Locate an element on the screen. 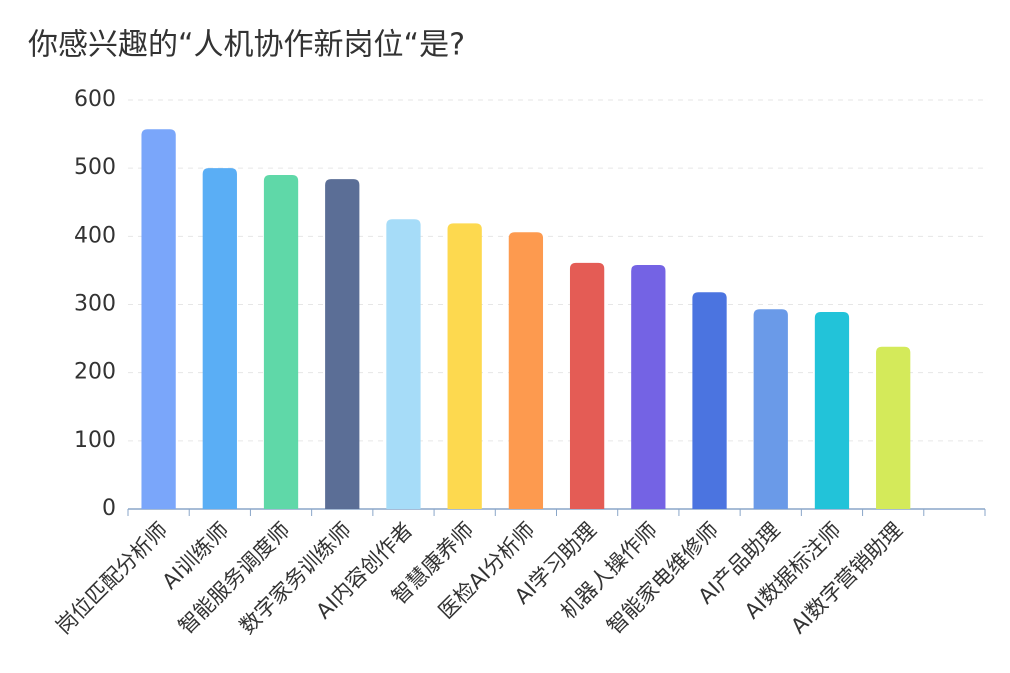 This screenshot has height=673, width=1010. x-tick-label: 岗位匹配分析师 is located at coordinates (111, 578).